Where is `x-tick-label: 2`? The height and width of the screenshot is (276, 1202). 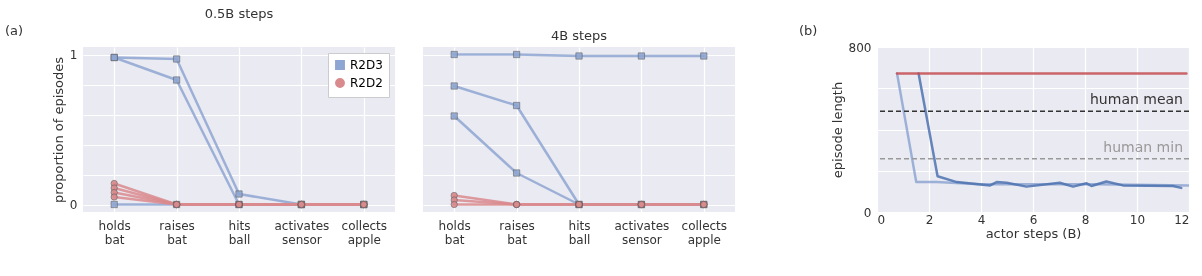
x-tick-label: 2 is located at coordinates (929, 219).